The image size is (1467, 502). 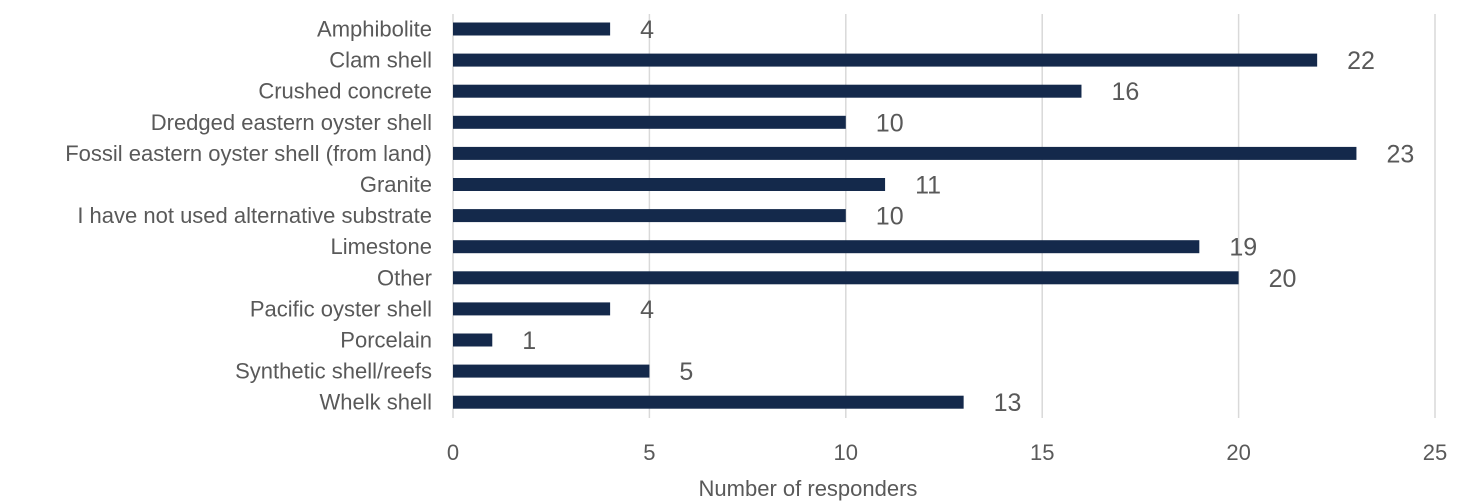 I want to click on x-tick-label-0: 0, so click(x=453, y=452).